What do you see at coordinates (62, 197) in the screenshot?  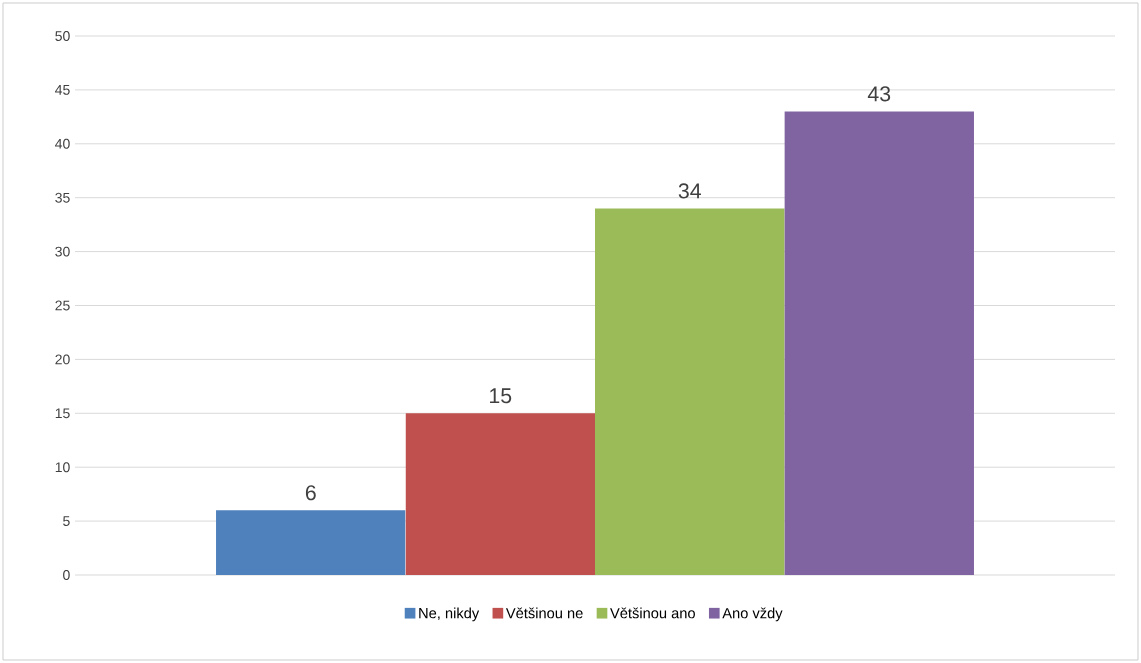 I see `y-tick-label: 35` at bounding box center [62, 197].